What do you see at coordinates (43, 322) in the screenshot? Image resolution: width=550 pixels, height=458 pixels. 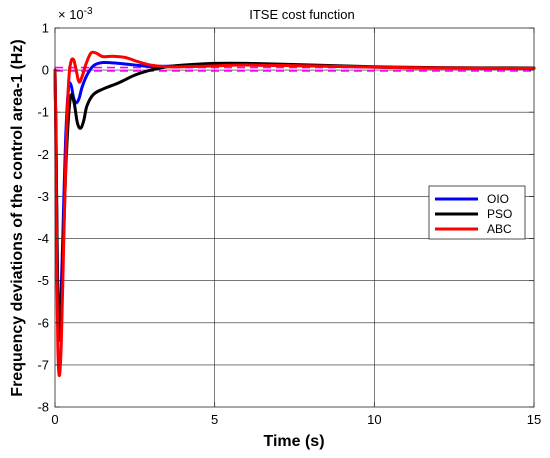 I see `y-tick-label: -6` at bounding box center [43, 322].